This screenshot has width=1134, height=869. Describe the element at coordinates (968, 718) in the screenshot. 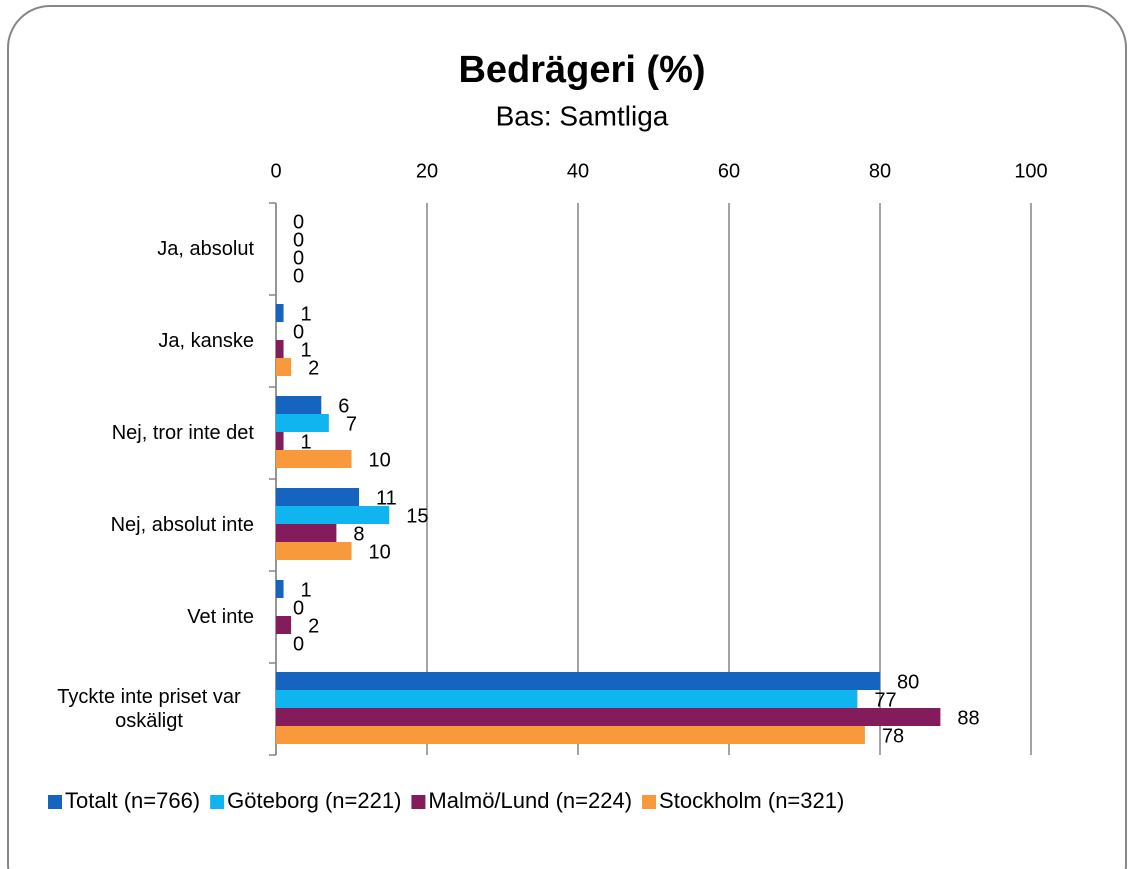

I see `data-label: 88` at that location.